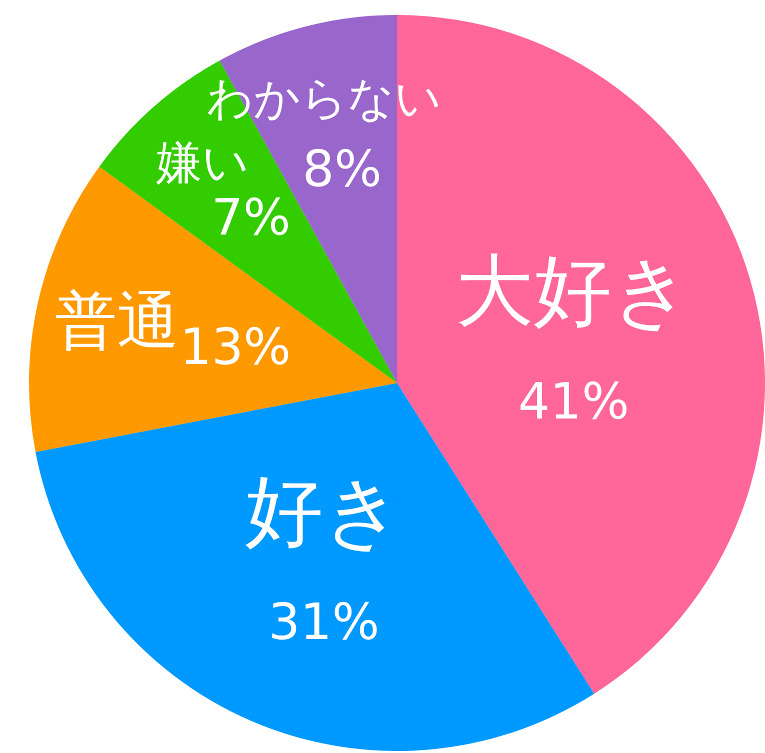  I want to click on slice-label: 嫌い, so click(202, 162).